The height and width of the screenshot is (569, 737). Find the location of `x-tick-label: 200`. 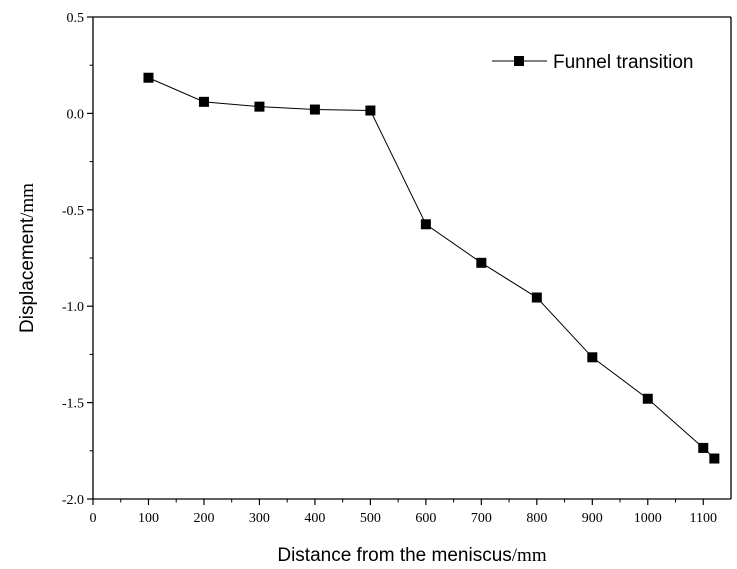

x-tick-label: 200 is located at coordinates (203, 518).